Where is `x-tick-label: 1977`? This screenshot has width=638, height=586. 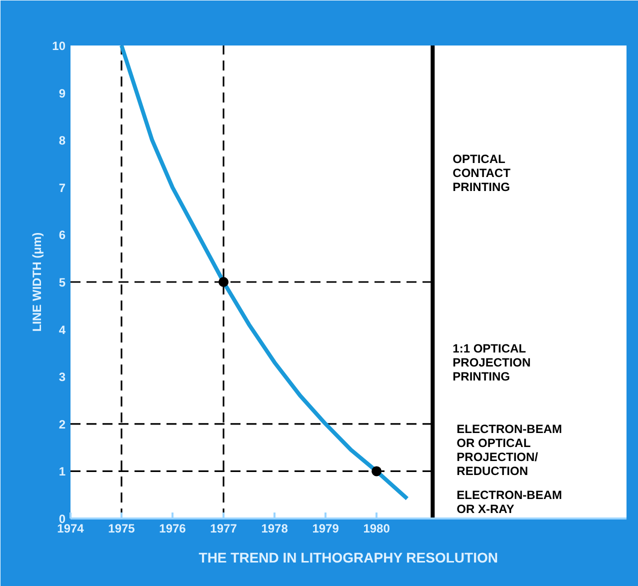
x-tick-label: 1977 is located at coordinates (224, 529).